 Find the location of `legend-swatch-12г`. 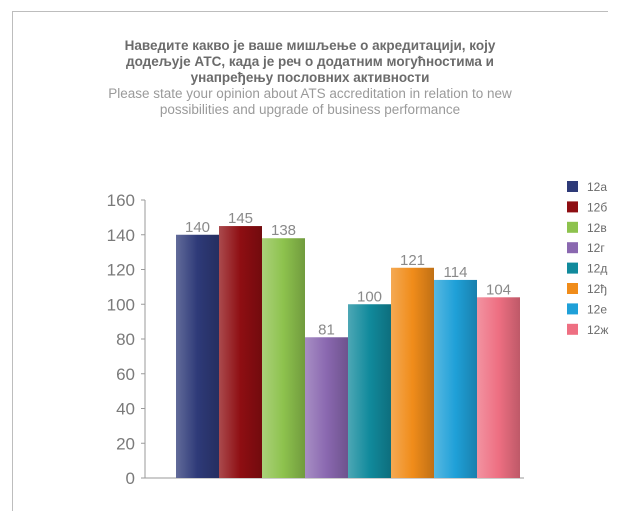

legend-swatch-12г is located at coordinates (572, 248).